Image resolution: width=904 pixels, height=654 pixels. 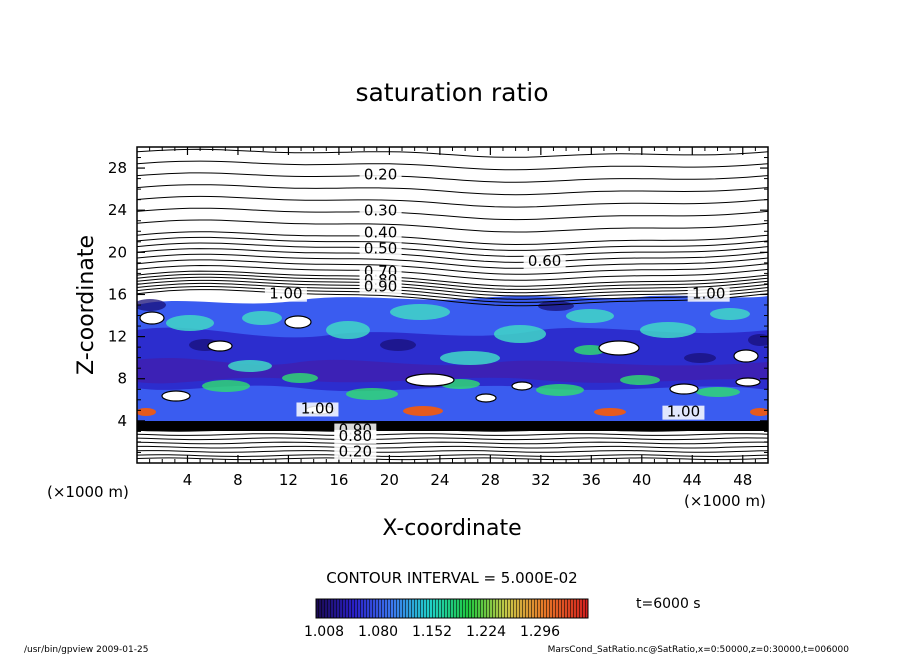 I want to click on x-tick-label-8: 36, so click(x=591, y=480).